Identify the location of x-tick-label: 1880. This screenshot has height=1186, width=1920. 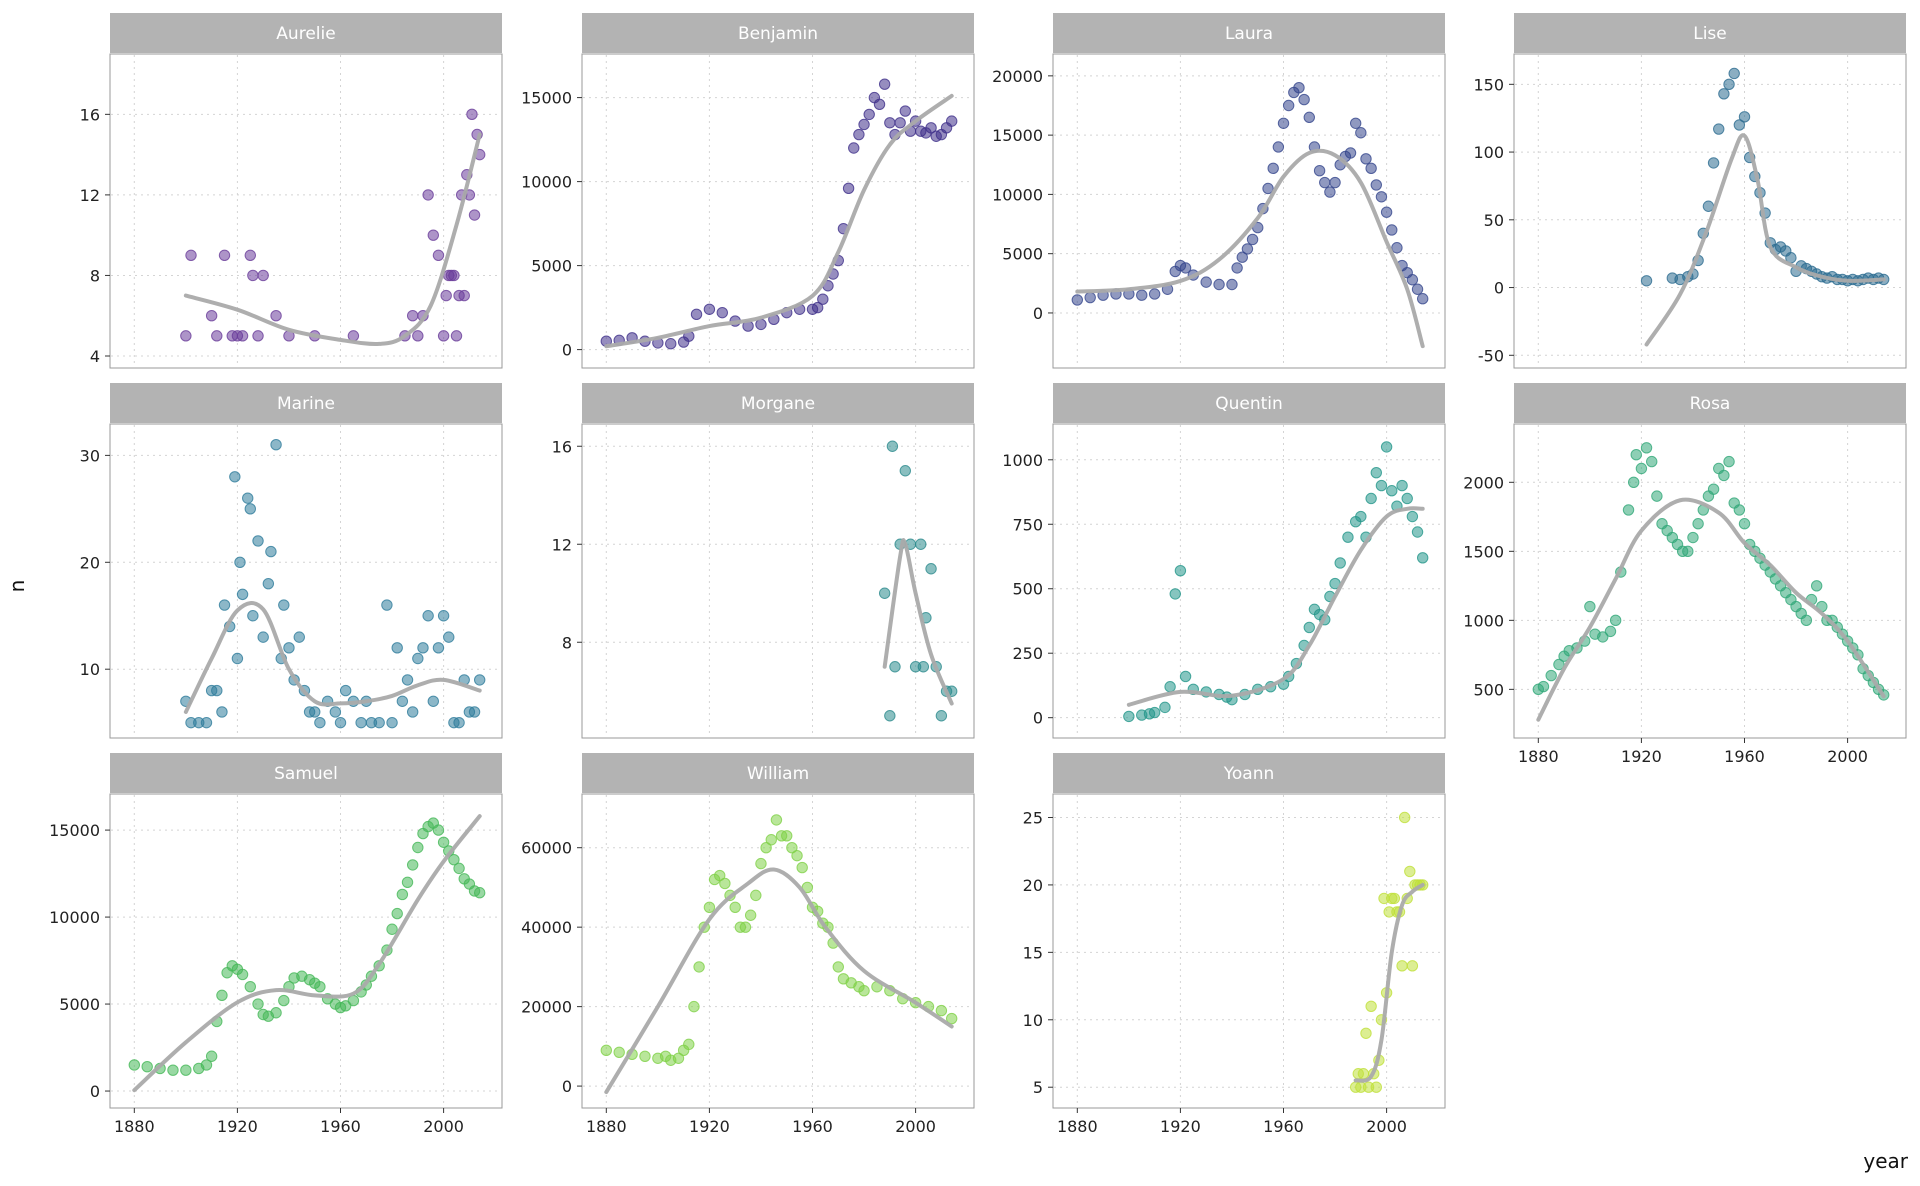
(1077, 1126).